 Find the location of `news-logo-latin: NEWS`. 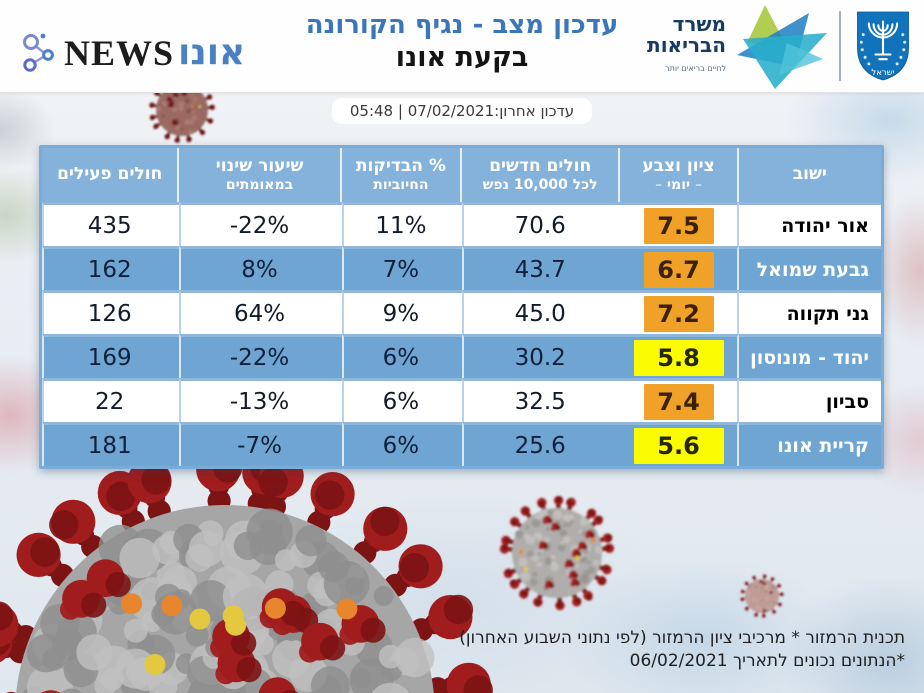

news-logo-latin: NEWS is located at coordinates (119, 53).